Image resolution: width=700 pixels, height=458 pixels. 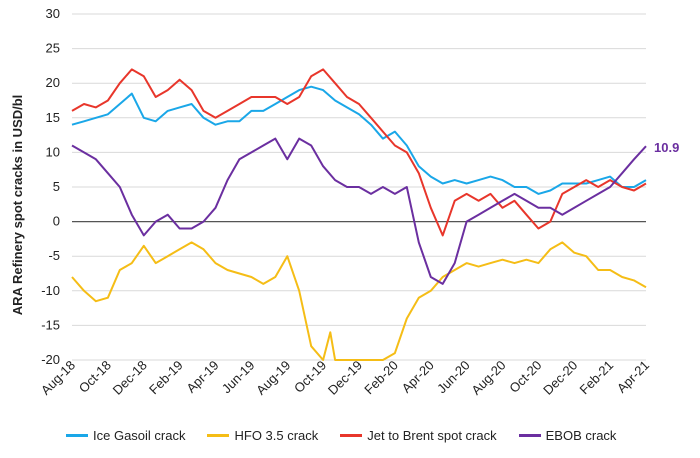 I want to click on x-tick-label: Aug-19, so click(x=273, y=378).